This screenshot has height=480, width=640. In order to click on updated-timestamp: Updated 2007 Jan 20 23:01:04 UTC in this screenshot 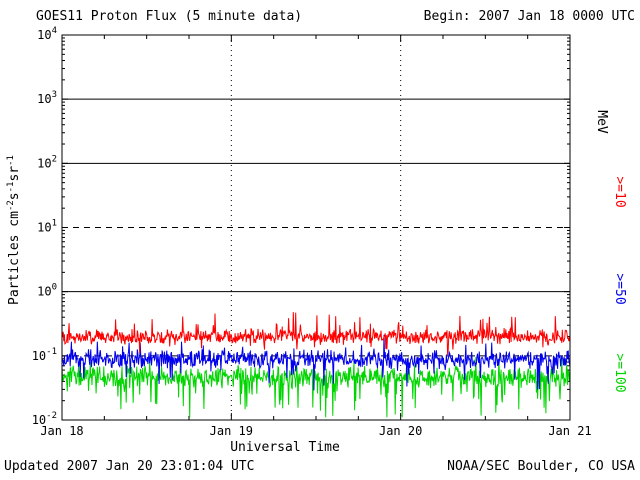, I will do `click(129, 466)`.